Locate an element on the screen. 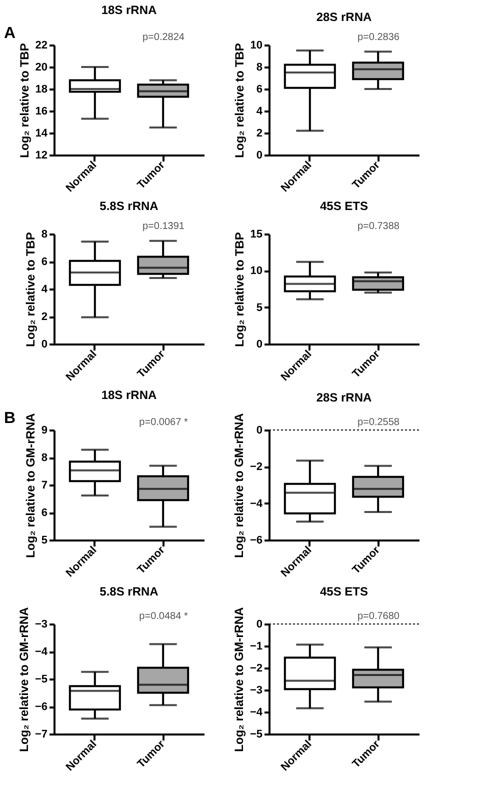  text: A is located at coordinates (10, 33).